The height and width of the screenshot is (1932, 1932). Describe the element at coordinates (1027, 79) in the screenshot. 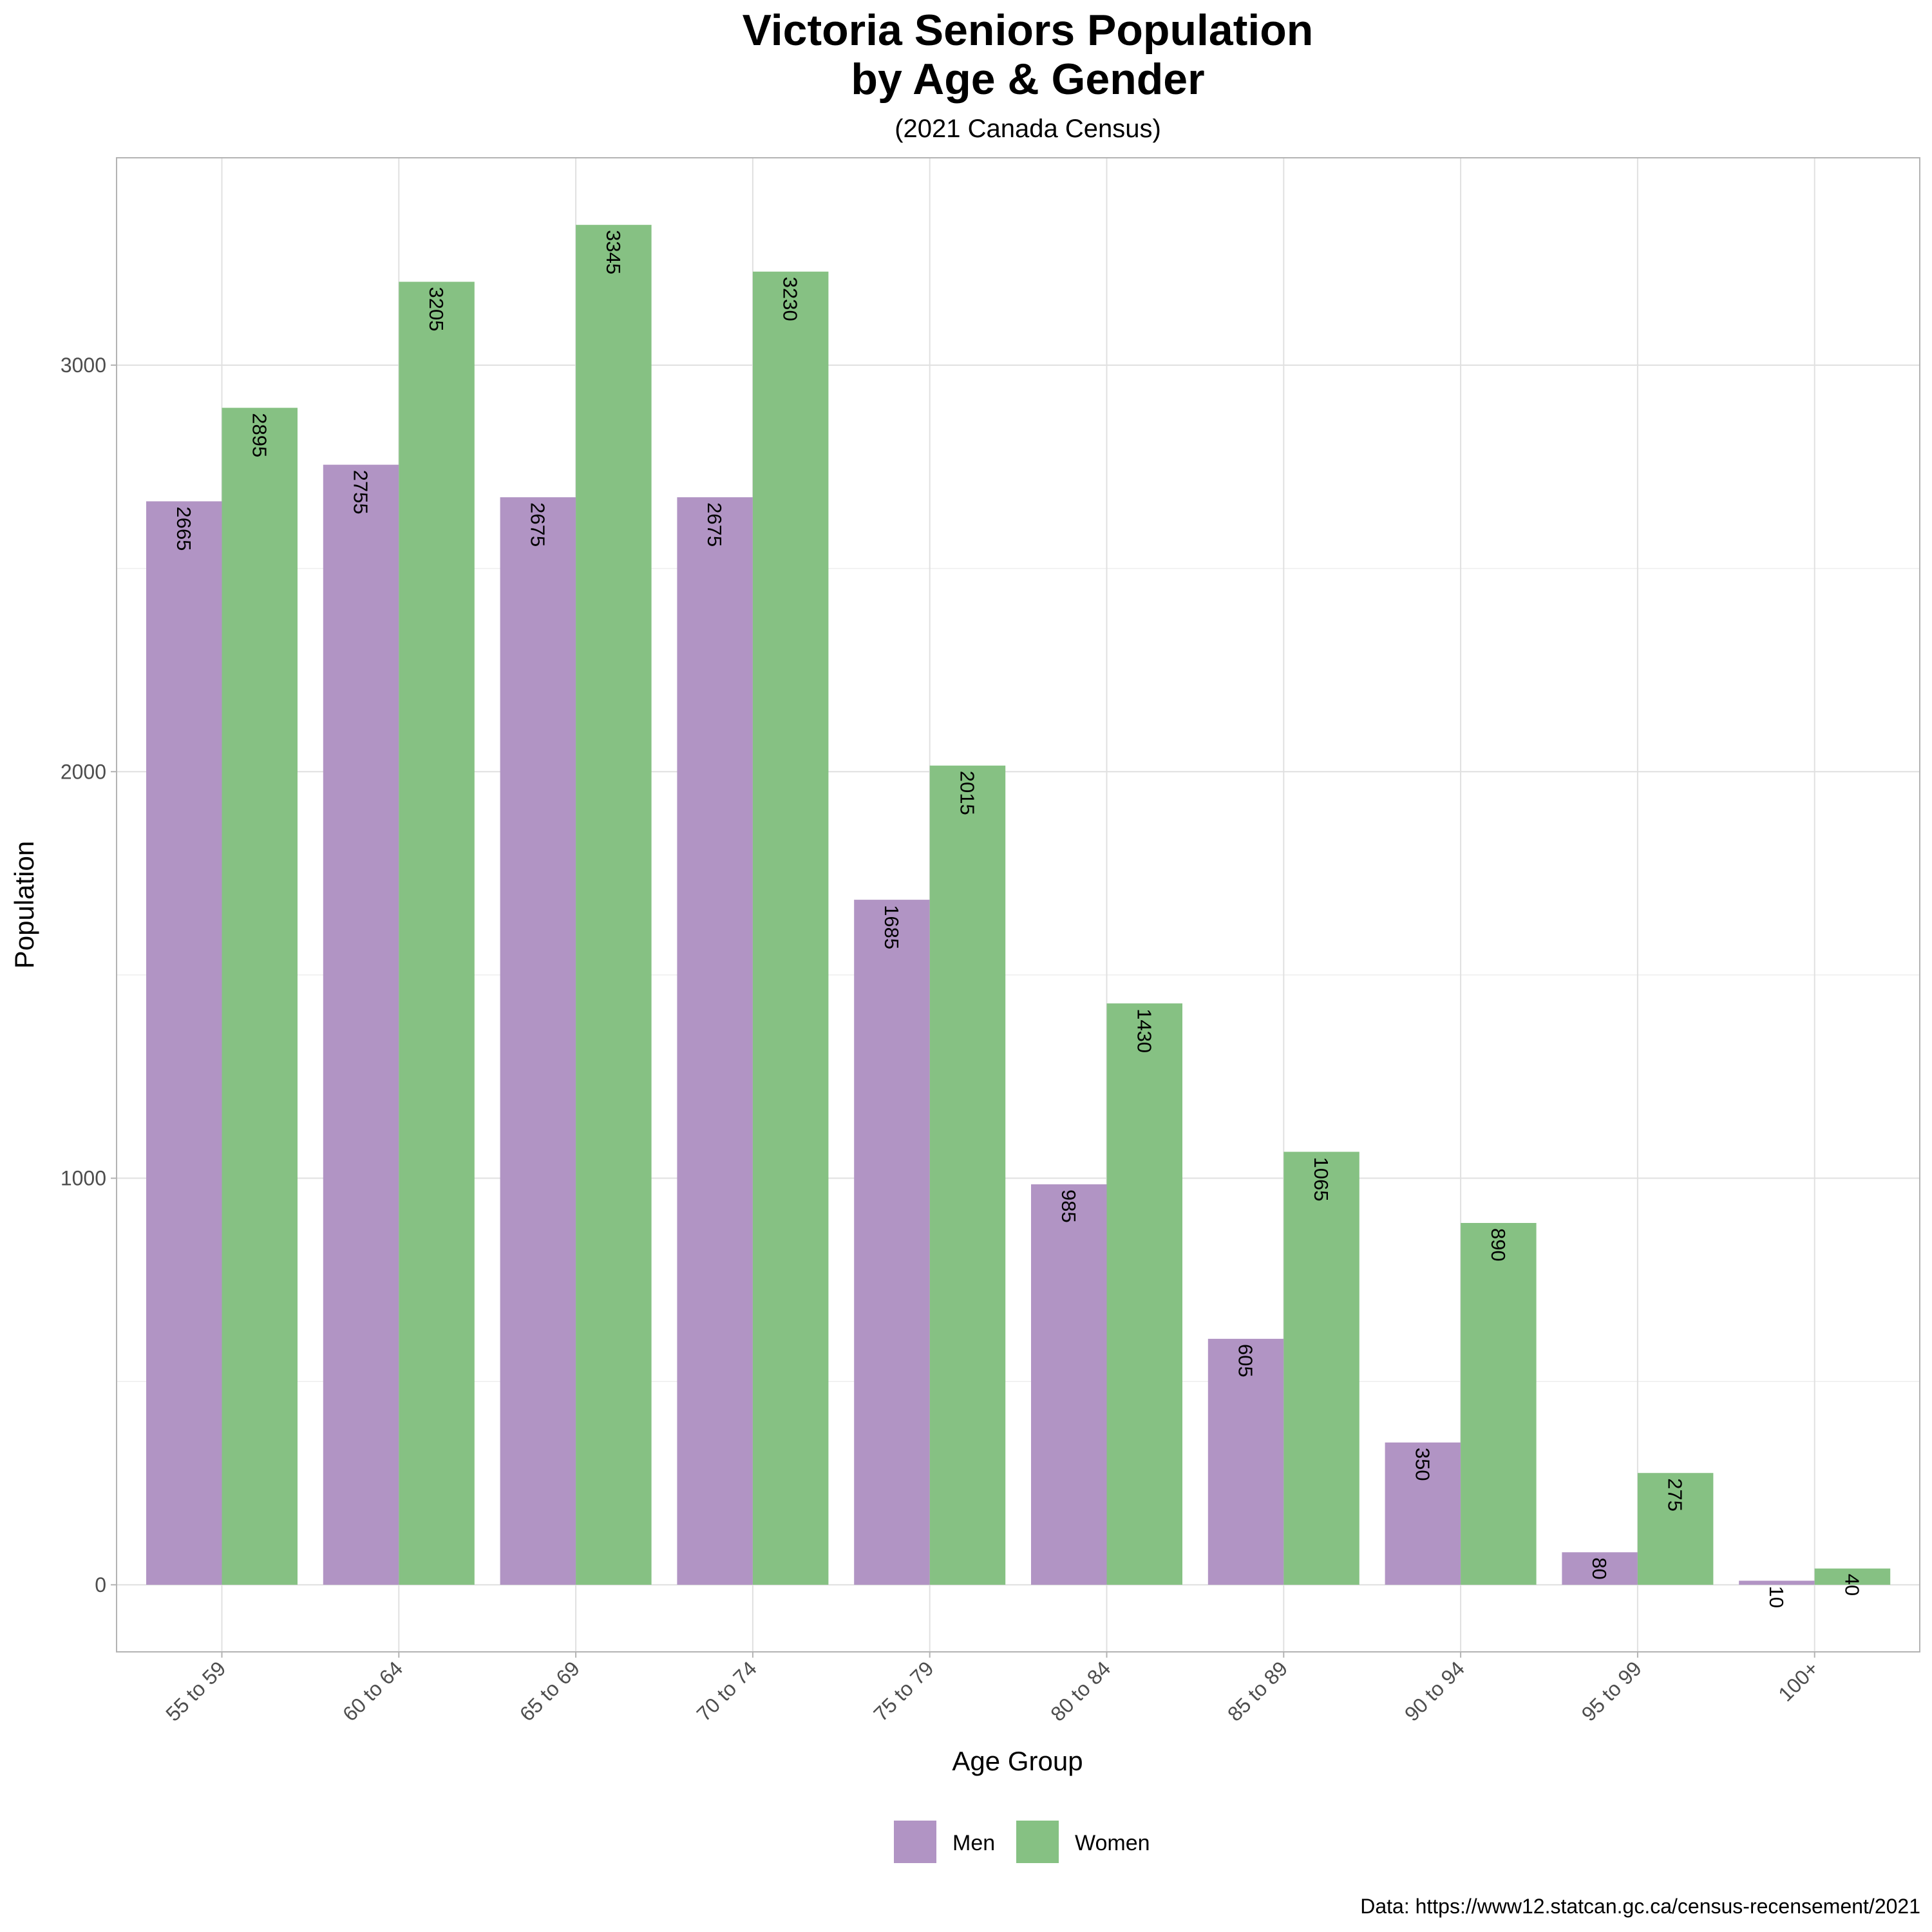

I see `chart-title-line2: by Age & Gender` at that location.